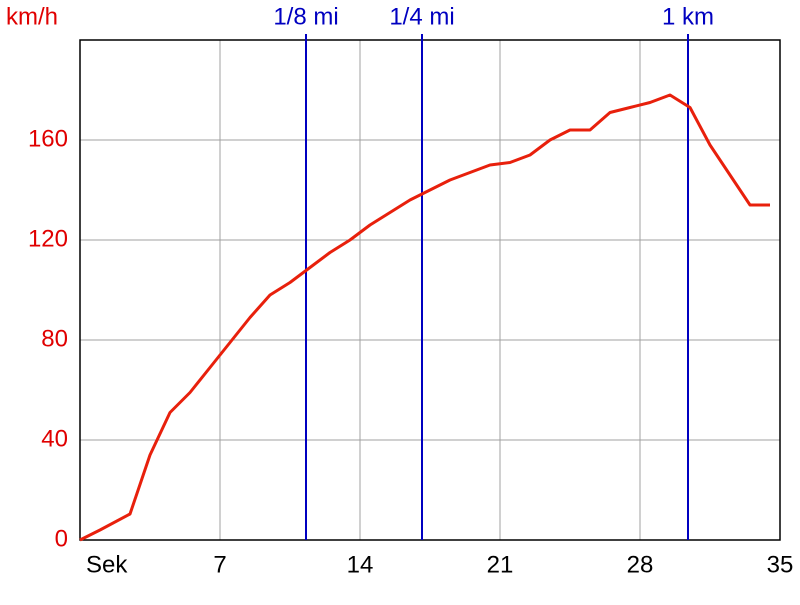 This screenshot has width=800, height=605. What do you see at coordinates (107, 564) in the screenshot?
I see `x-tick-label: Sek` at bounding box center [107, 564].